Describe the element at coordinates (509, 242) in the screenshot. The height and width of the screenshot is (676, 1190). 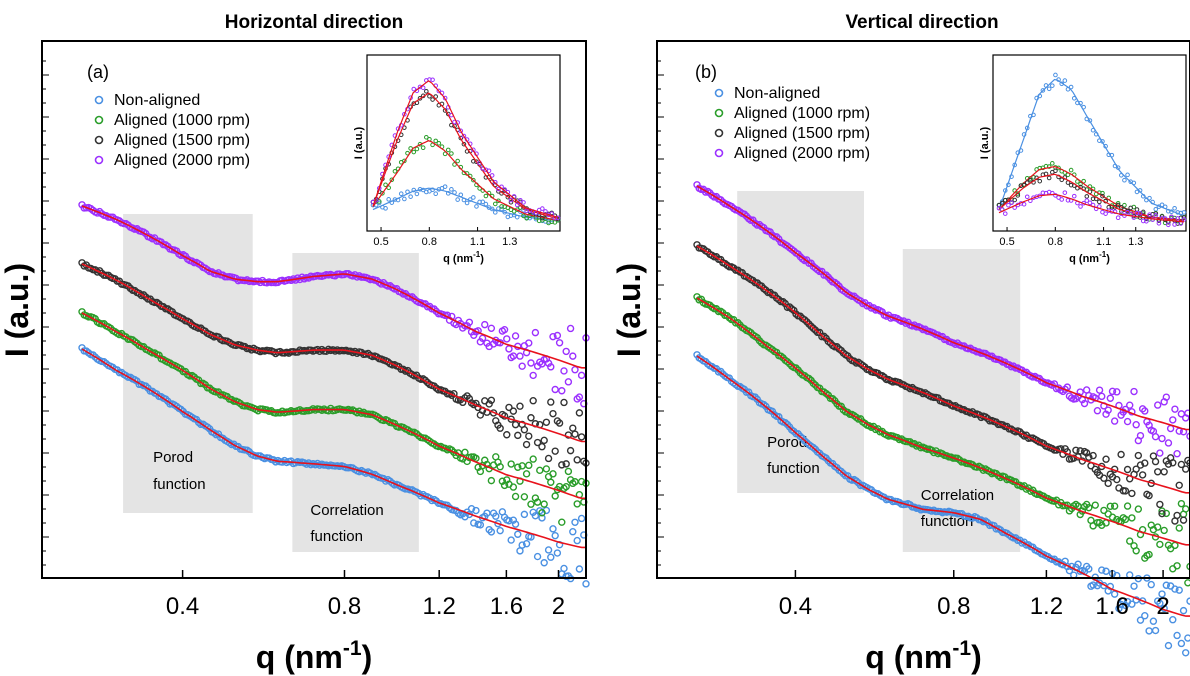
I see `inset-x-tick-label: 1.3` at that location.